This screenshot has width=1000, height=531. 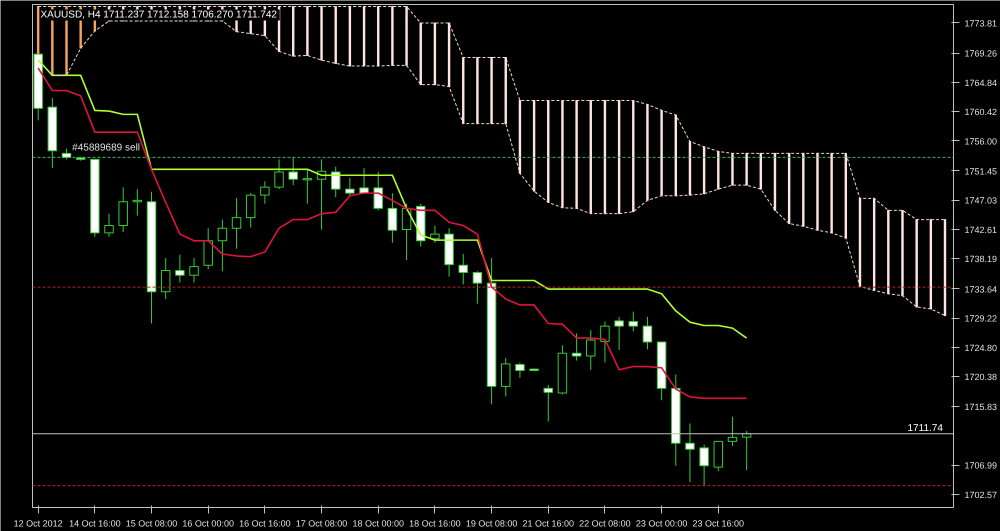 I want to click on y-tick-label: 1715.83, so click(x=981, y=407).